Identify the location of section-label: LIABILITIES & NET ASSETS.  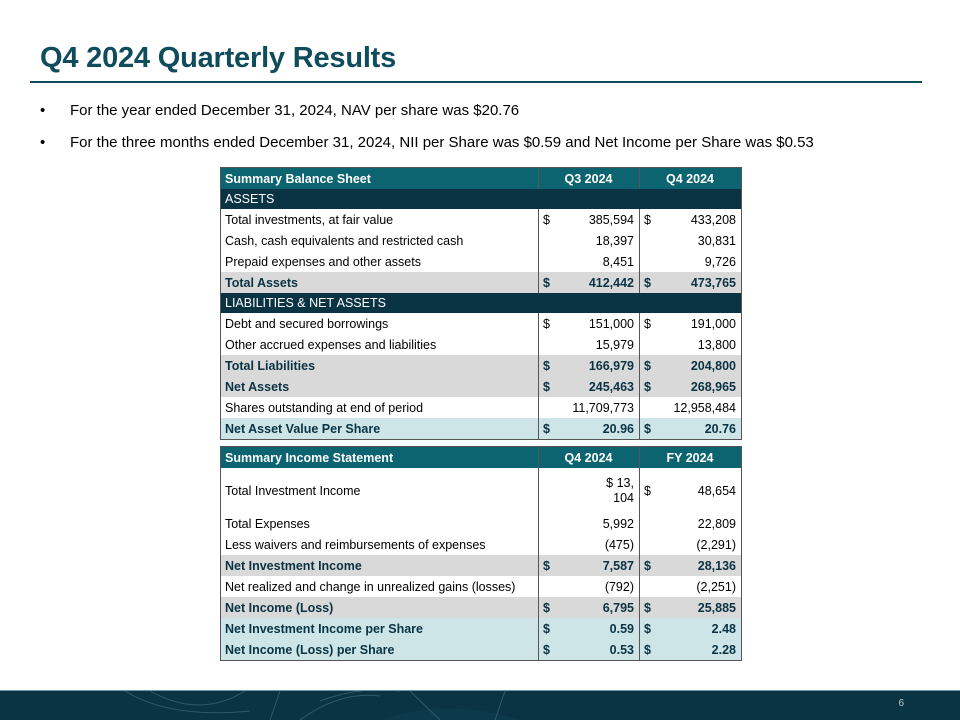
(481, 303).